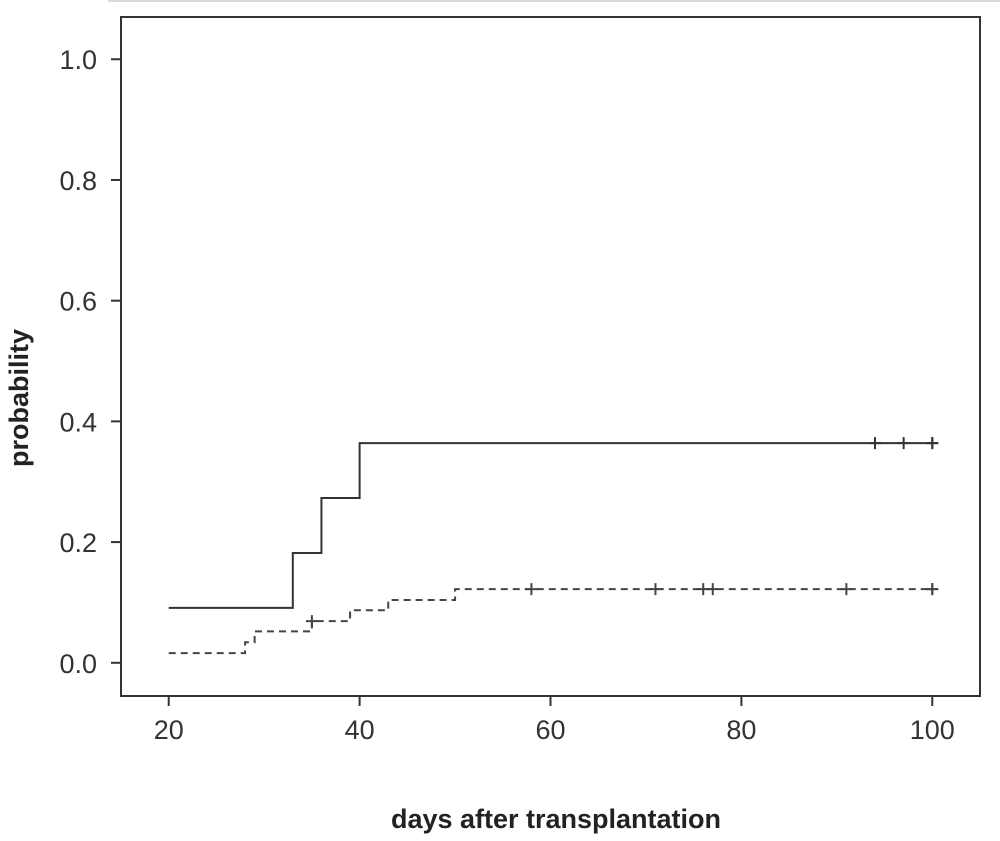 This screenshot has width=1000, height=841. Describe the element at coordinates (19, 398) in the screenshot. I see `y-axis-label: probability` at that location.